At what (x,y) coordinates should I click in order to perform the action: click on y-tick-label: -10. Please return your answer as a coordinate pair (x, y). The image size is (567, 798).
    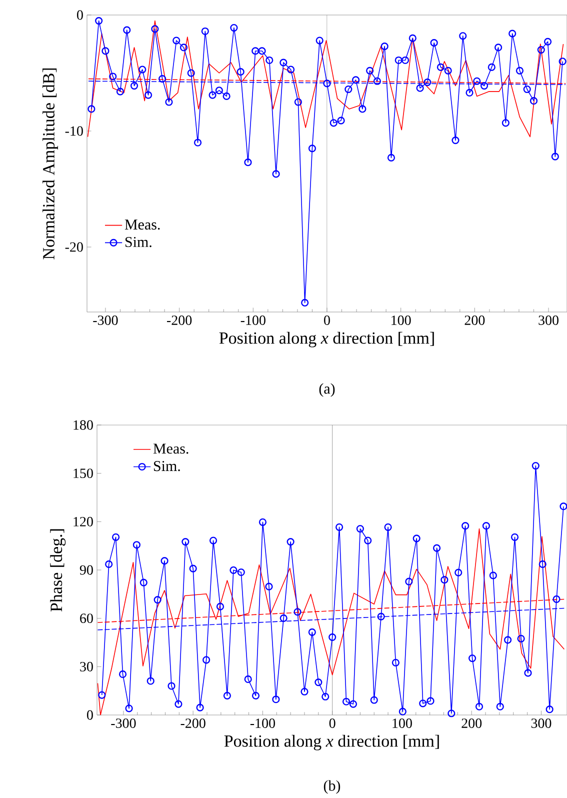
    Looking at the image, I should click on (74, 131).